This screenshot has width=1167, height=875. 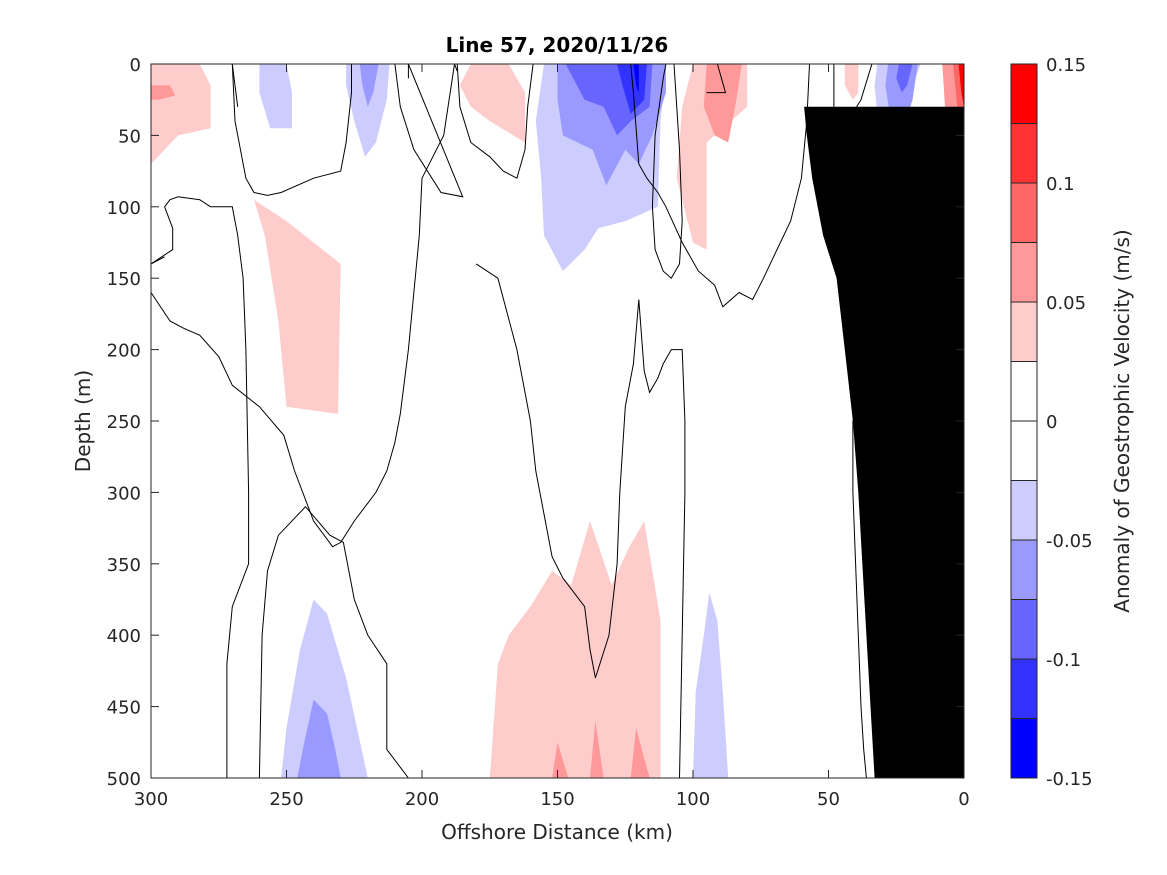 What do you see at coordinates (693, 799) in the screenshot?
I see `x-tick-label: 100` at bounding box center [693, 799].